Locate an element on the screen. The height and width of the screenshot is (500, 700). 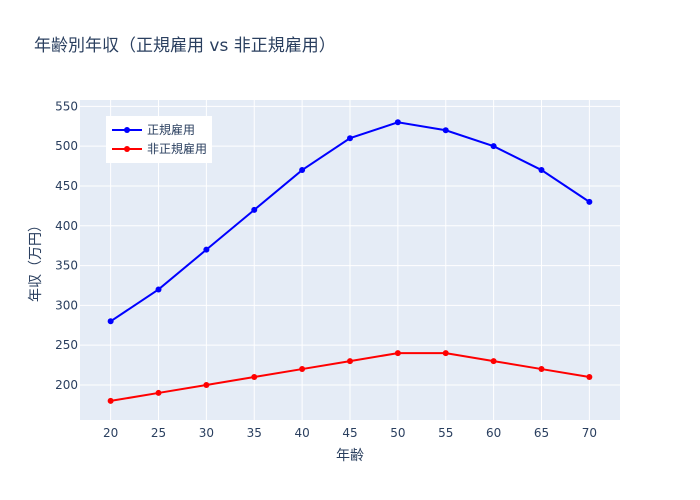
legend-box is located at coordinates (159, 139).